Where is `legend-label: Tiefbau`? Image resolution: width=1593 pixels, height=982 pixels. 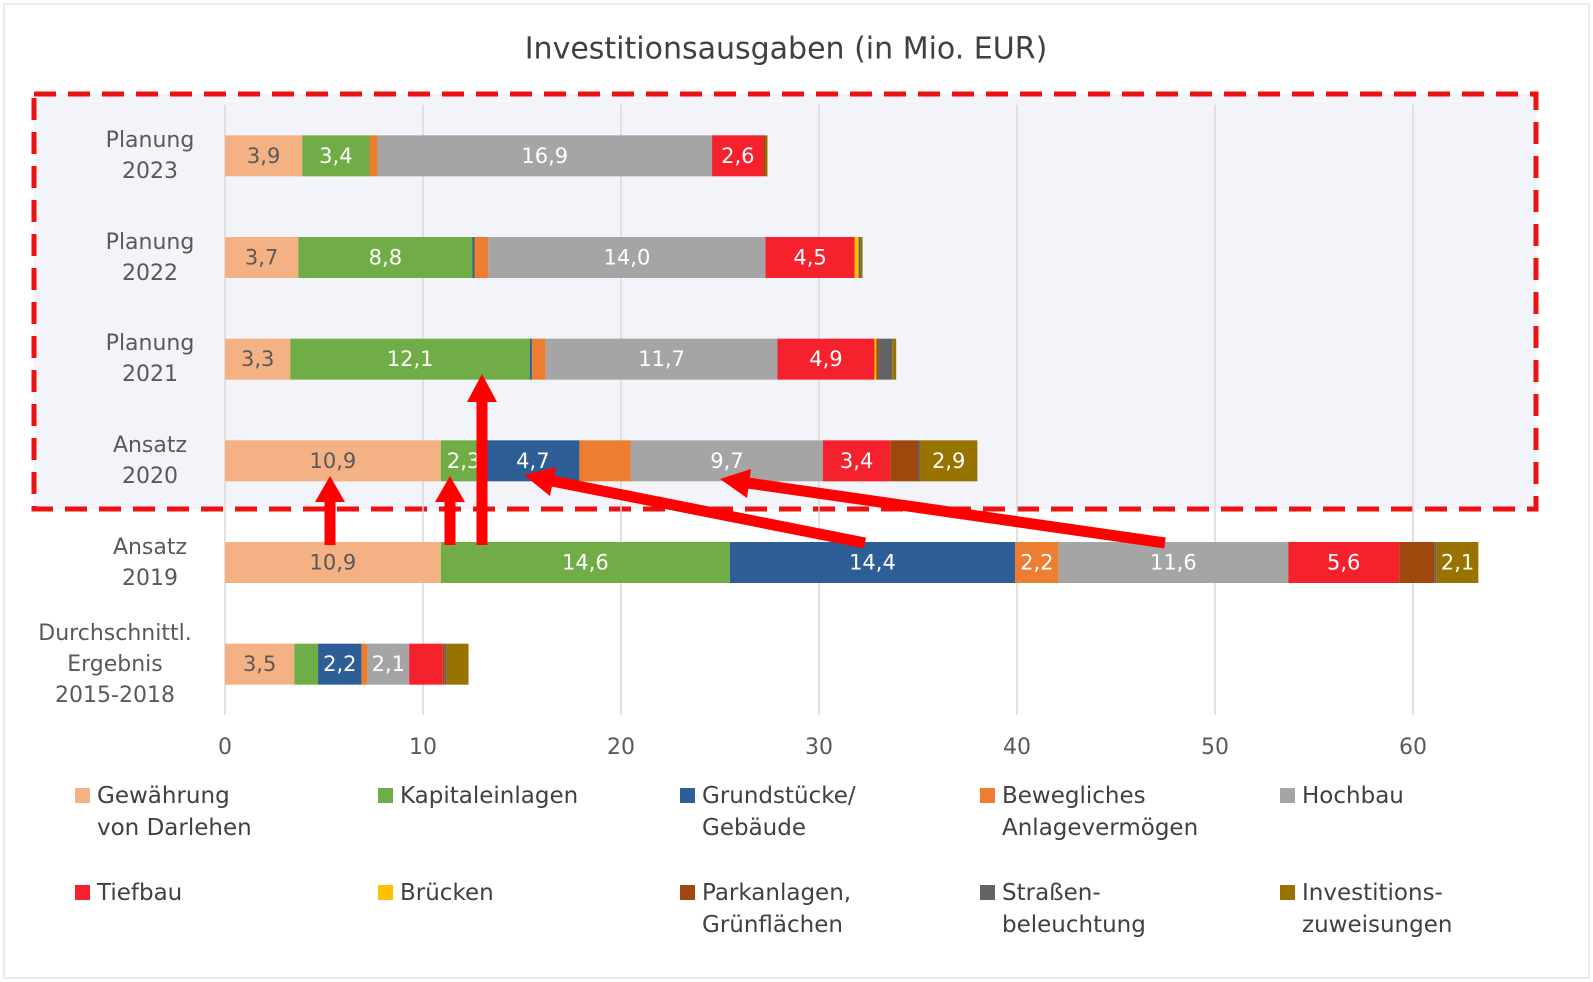
legend-label: Tiefbau is located at coordinates (140, 893).